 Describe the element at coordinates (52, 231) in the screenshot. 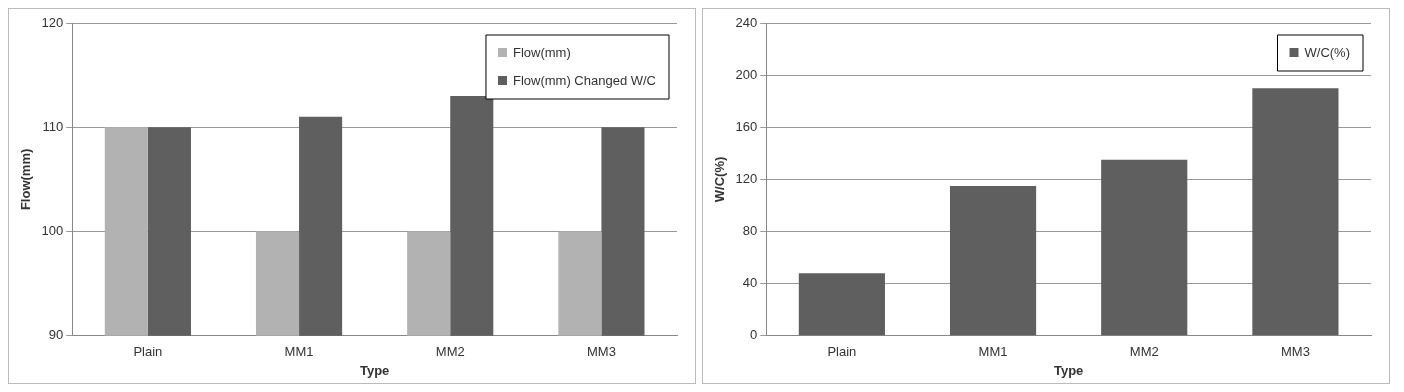

I see `y-tick-label: 100` at that location.